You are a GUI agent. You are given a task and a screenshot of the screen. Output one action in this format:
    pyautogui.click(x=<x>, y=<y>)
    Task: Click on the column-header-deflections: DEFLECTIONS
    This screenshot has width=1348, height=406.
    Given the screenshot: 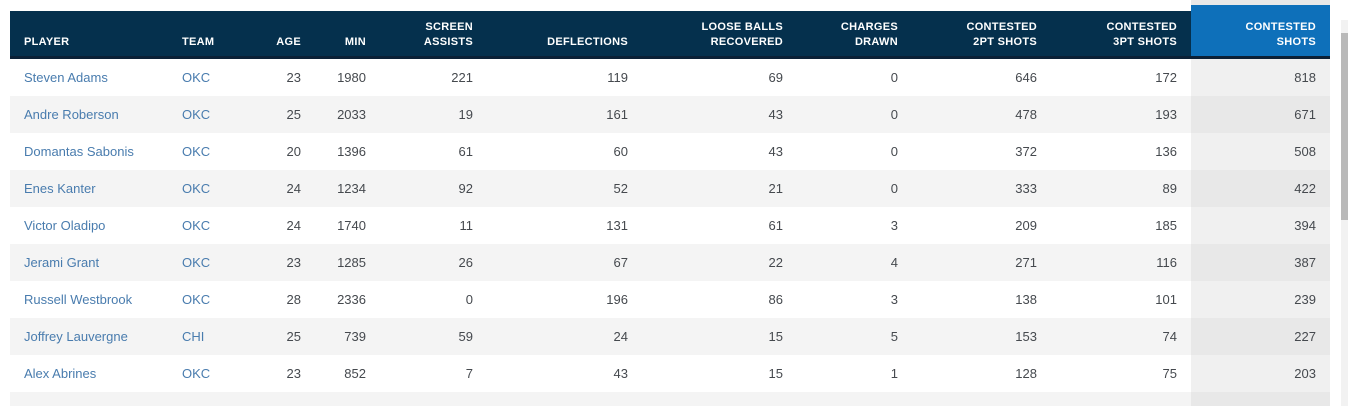 What is the action you would take?
    pyautogui.click(x=564, y=35)
    